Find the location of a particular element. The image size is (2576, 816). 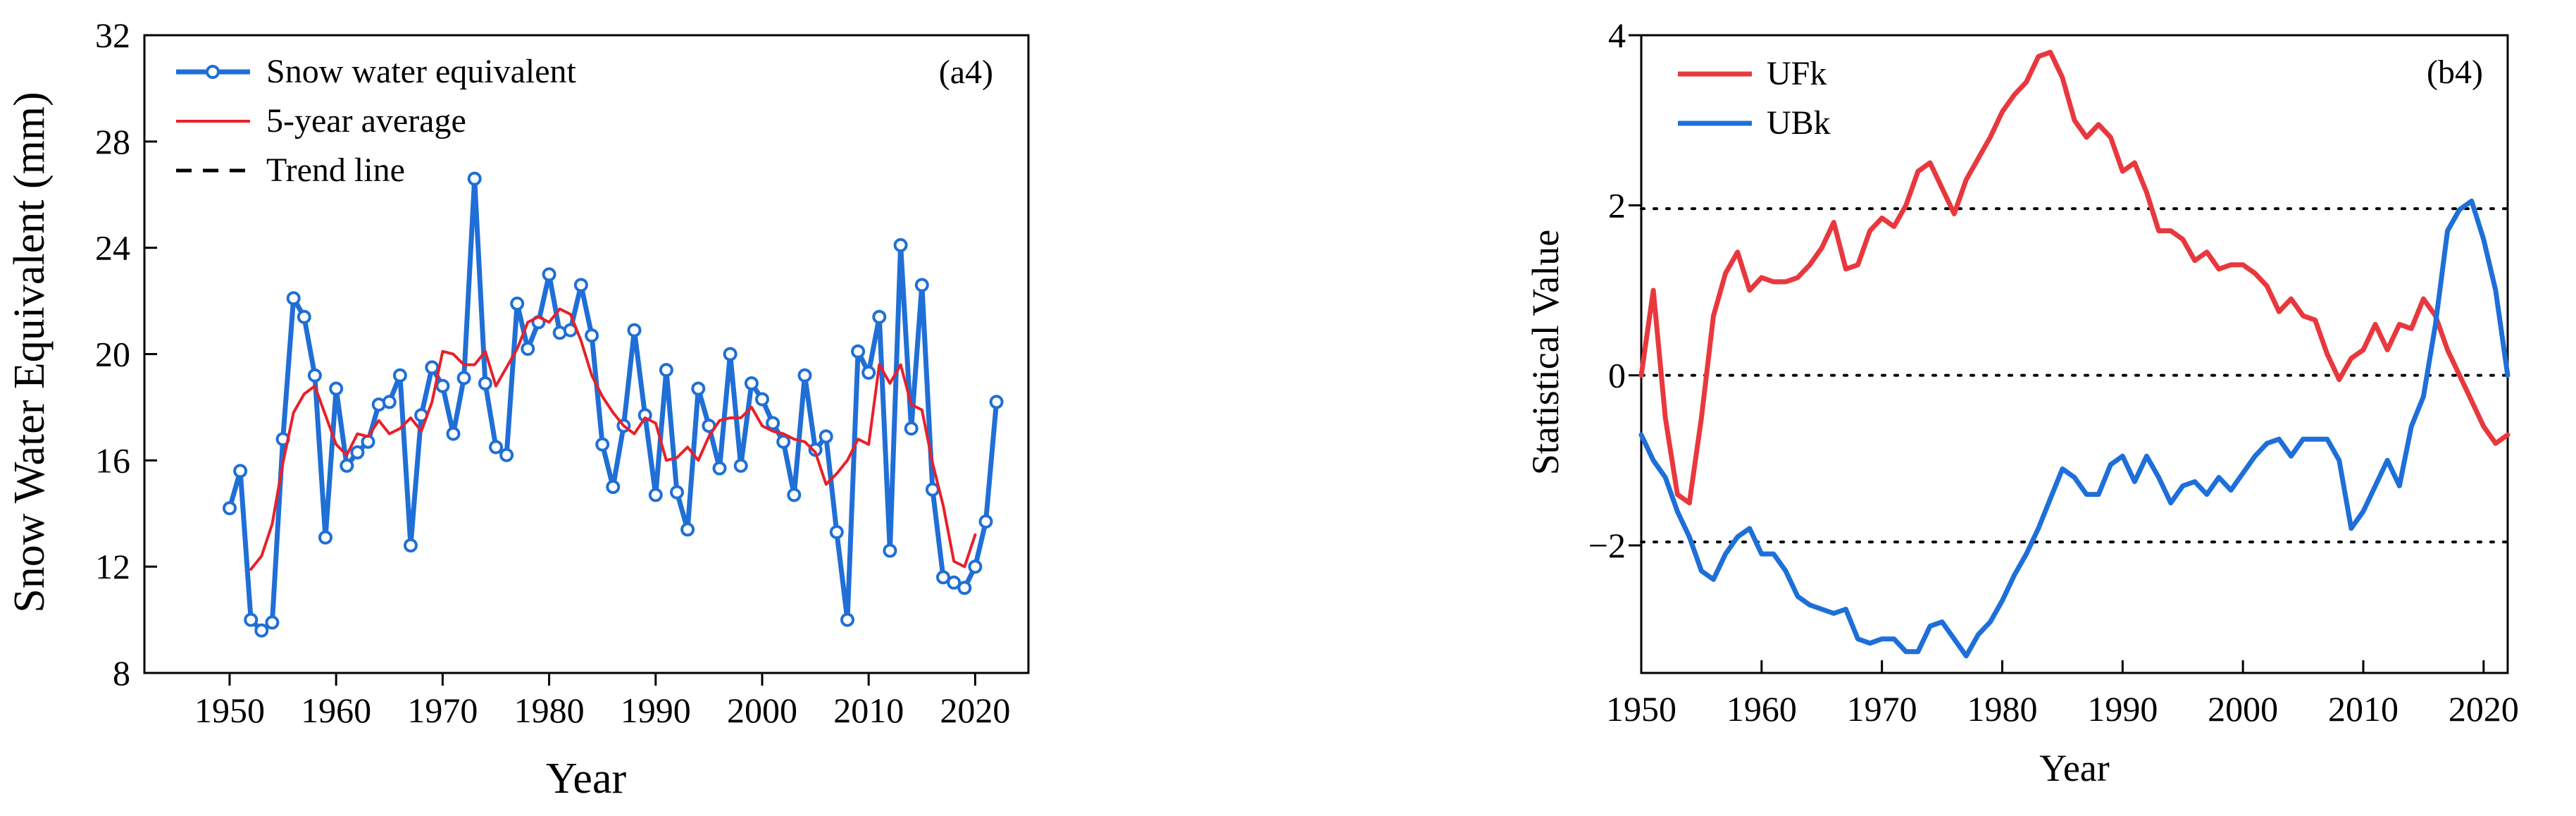

x-tick-label: 1970 is located at coordinates (1882, 709).